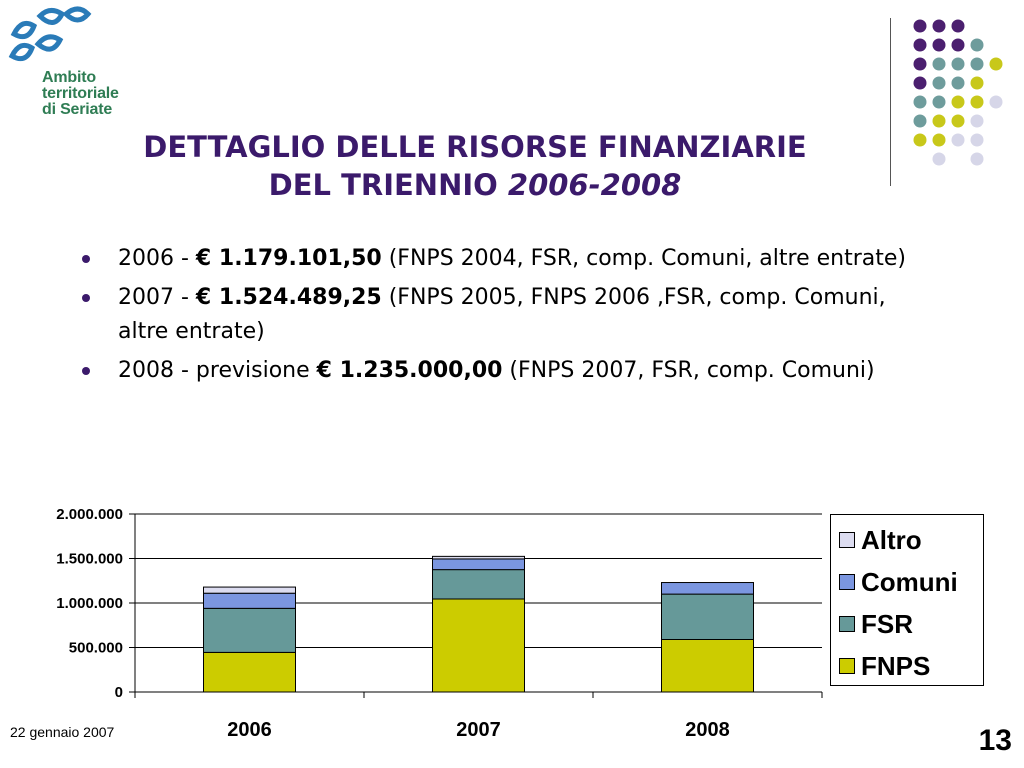  I want to click on chart-legend: Altro Comuni FSR FNPS, so click(907, 600).